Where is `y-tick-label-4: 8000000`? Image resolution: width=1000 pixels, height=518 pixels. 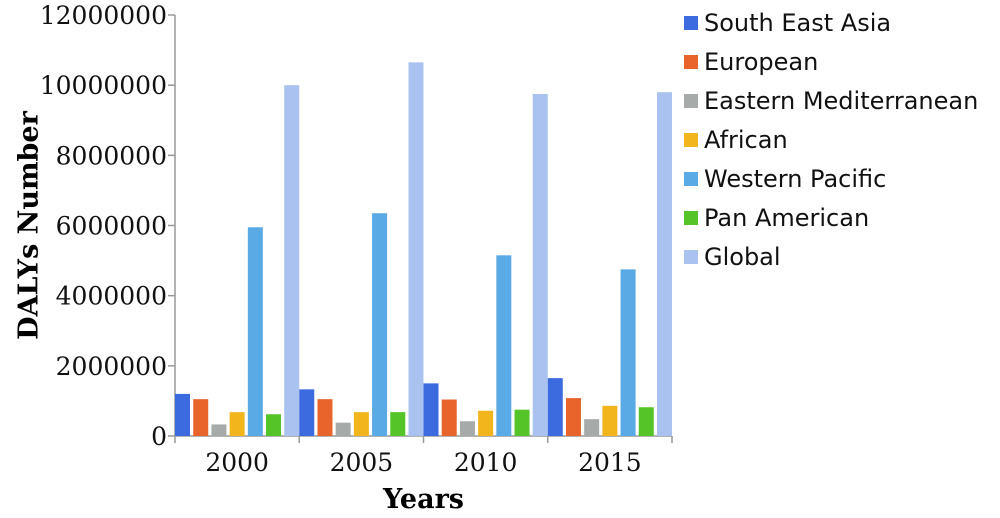
y-tick-label-4: 8000000 is located at coordinates (111, 155).